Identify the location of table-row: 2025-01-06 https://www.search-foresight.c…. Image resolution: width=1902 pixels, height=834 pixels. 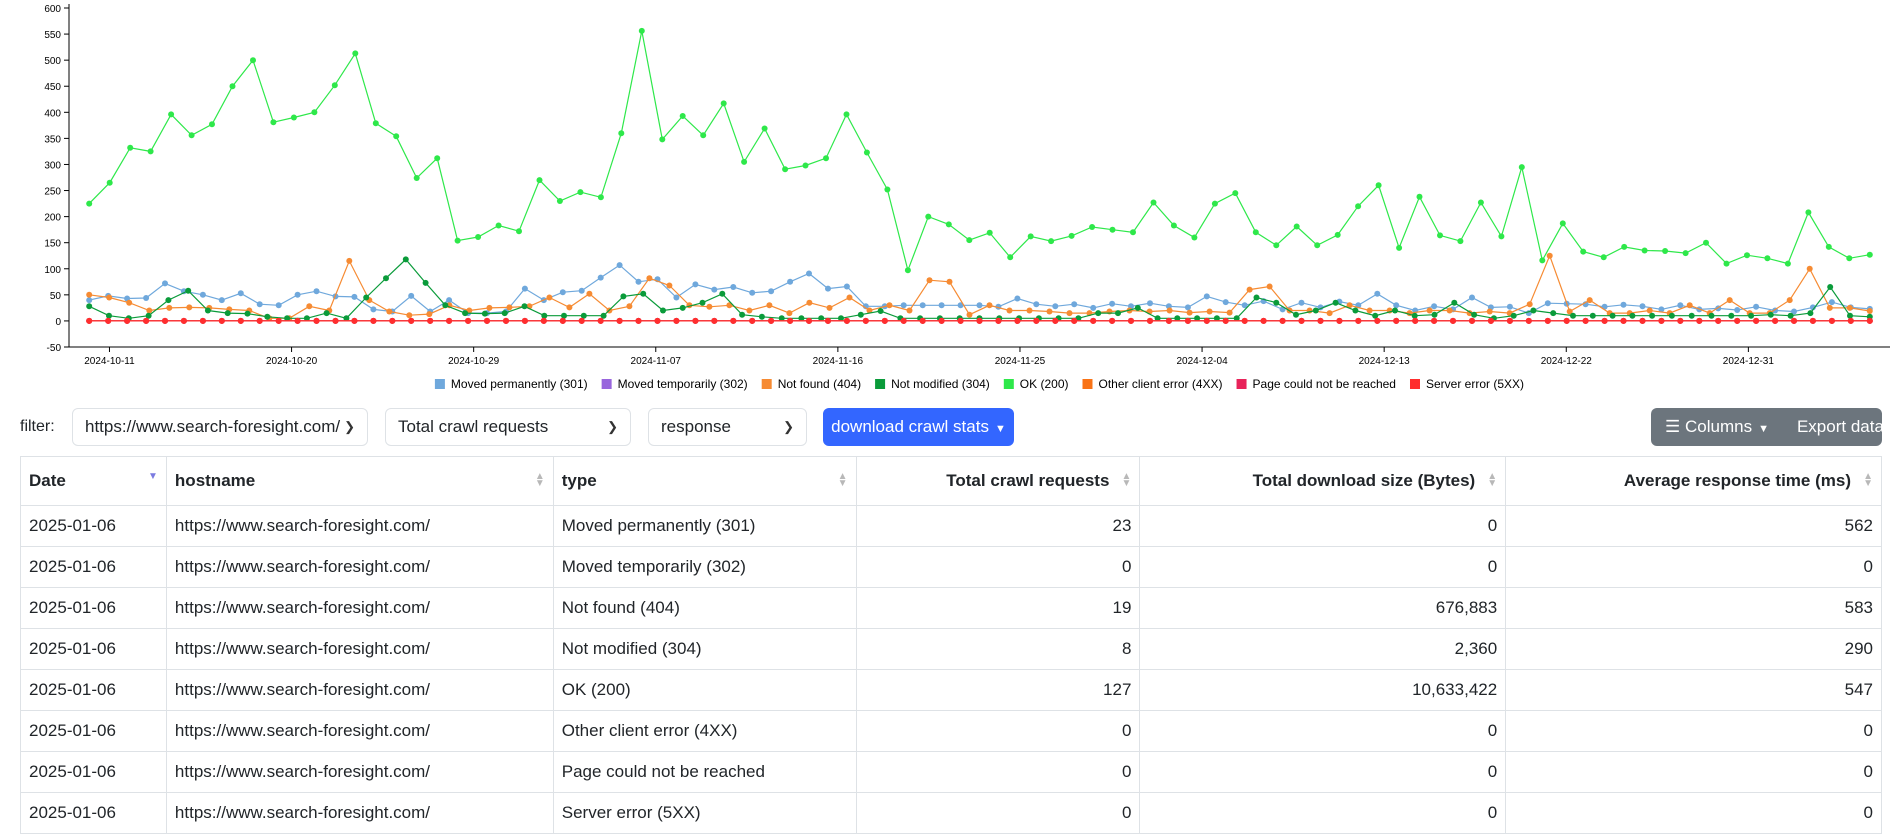
(951, 567).